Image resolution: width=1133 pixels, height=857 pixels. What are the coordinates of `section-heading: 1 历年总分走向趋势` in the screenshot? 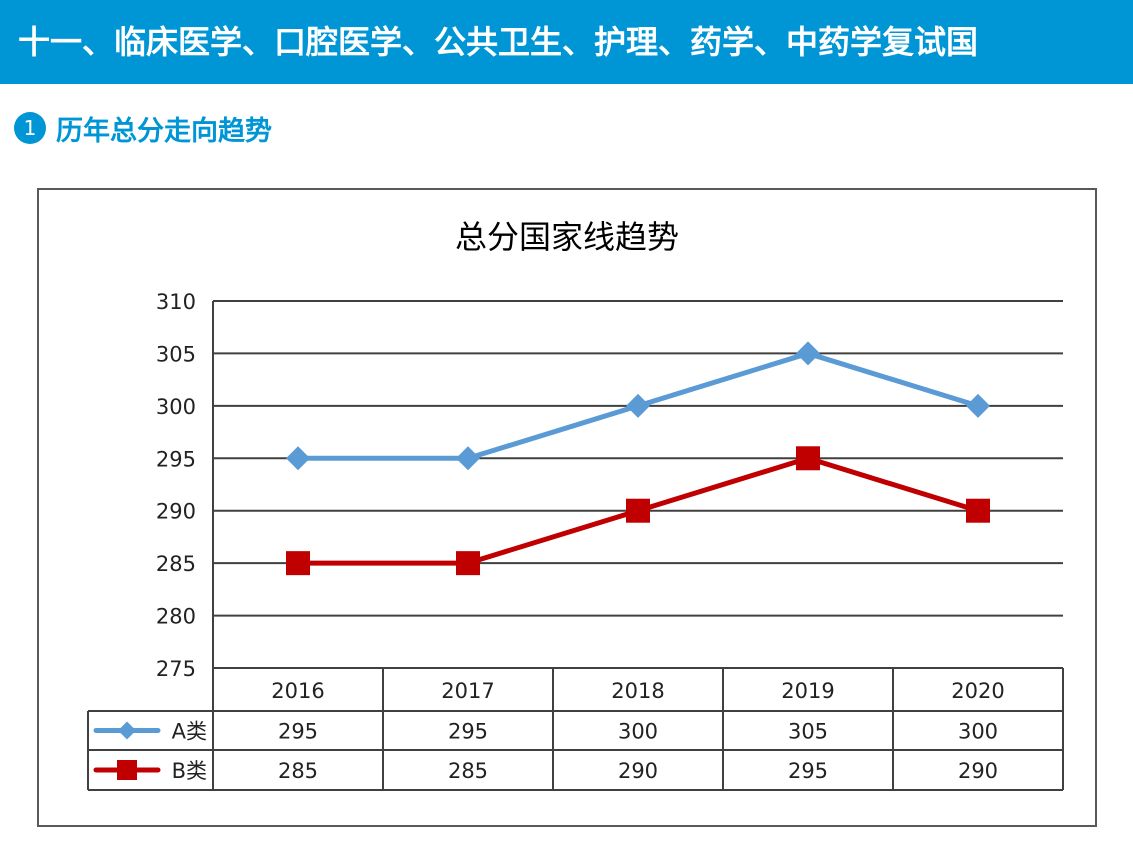 It's located at (143, 128).